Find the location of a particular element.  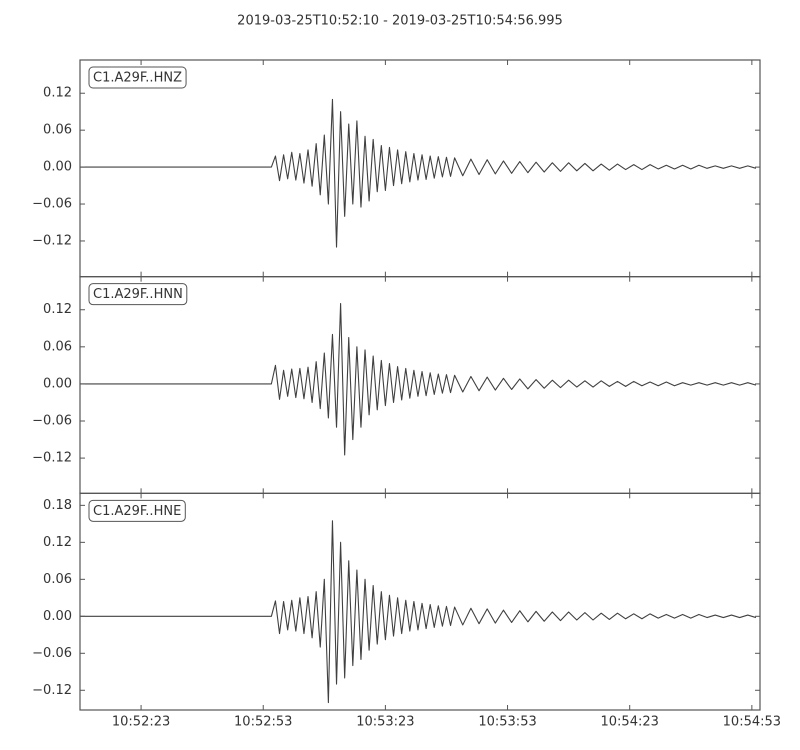

legend-label: C1.A29F..HNZ is located at coordinates (137, 78).